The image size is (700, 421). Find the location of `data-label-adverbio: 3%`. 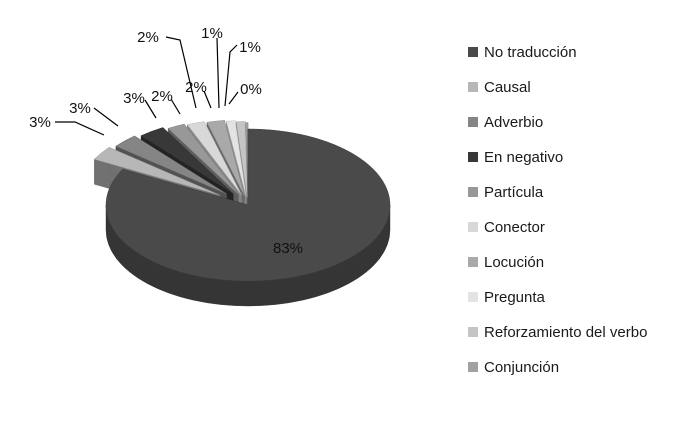

data-label-adverbio: 3% is located at coordinates (80, 108).